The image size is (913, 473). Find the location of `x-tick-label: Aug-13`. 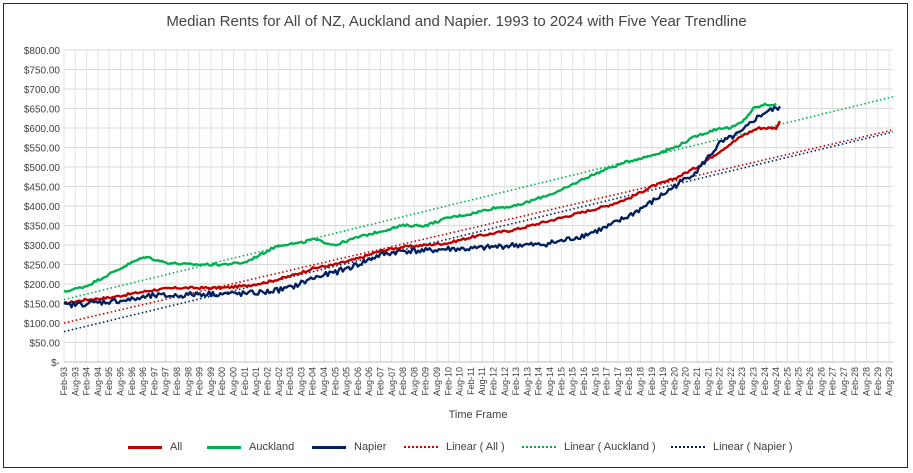

x-tick-label: Aug-13 is located at coordinates (527, 381).